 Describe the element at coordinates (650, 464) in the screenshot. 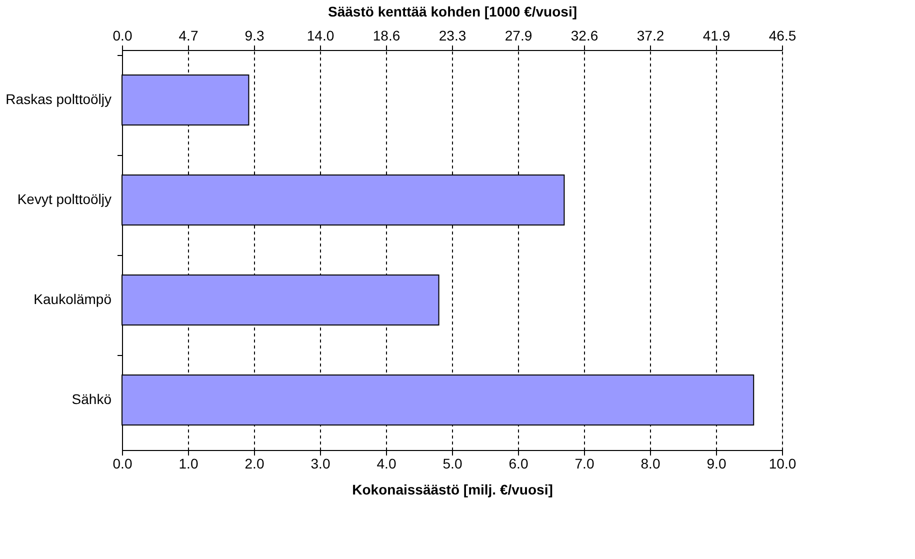

I see `x-tick-label: 8.0` at that location.